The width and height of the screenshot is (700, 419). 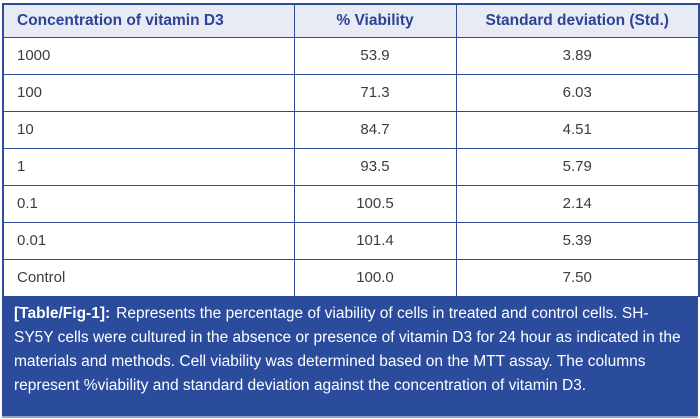 I want to click on cell-viability: 101.4, so click(x=375, y=240).